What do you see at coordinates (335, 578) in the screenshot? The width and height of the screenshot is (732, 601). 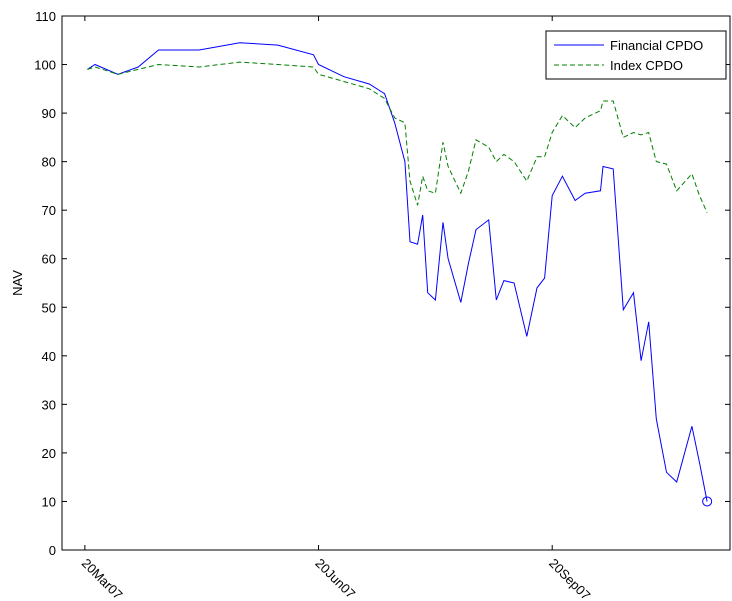 I see `x-tick-label: 20Jun07` at bounding box center [335, 578].